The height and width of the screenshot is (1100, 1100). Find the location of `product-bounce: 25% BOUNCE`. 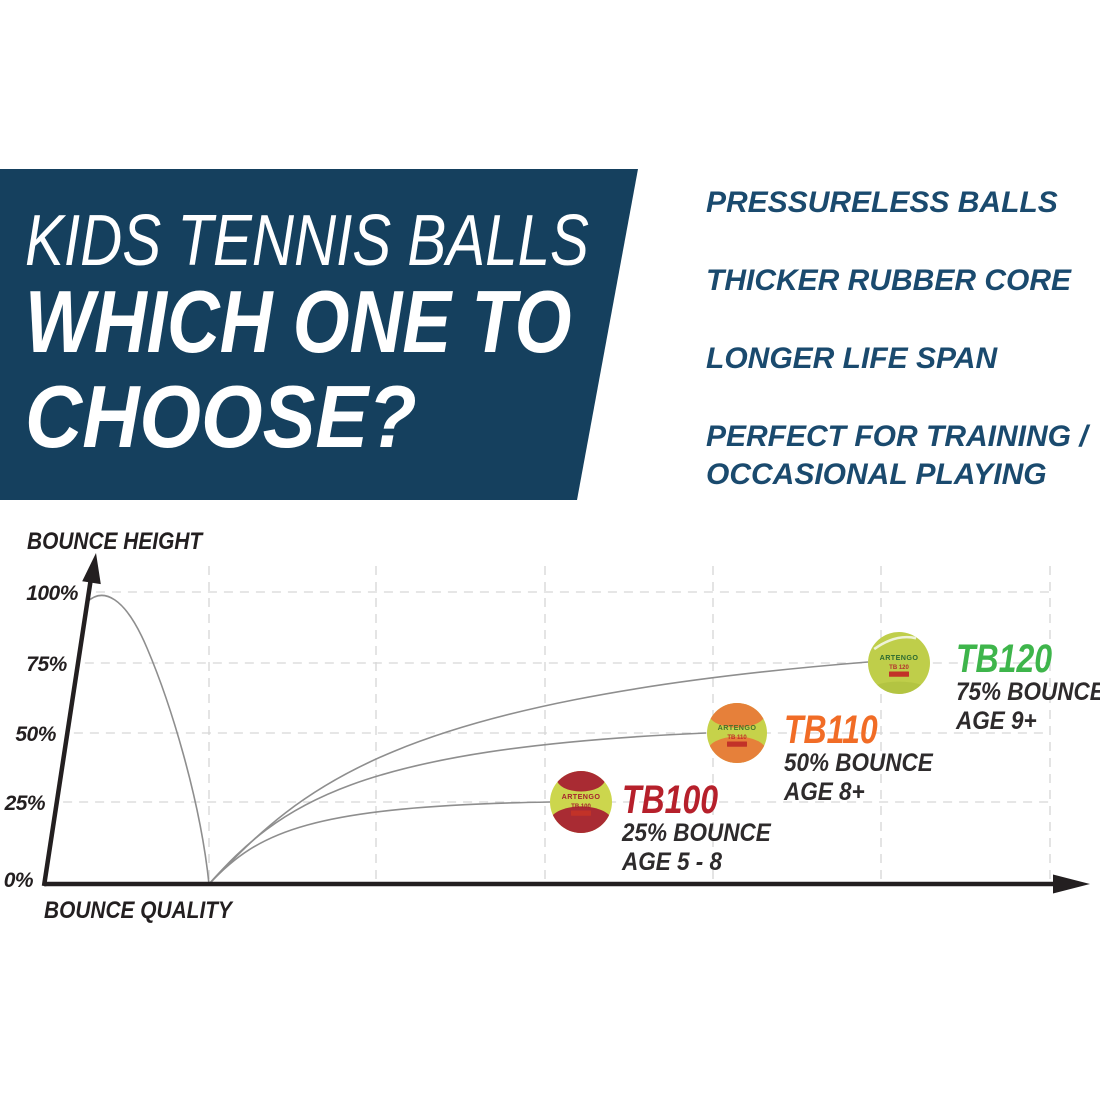

product-bounce: 25% BOUNCE is located at coordinates (696, 833).